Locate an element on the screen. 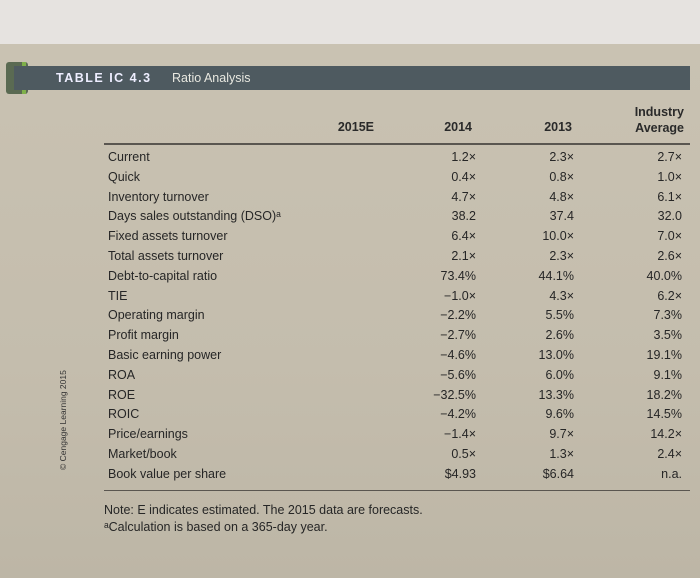 This screenshot has height=578, width=700. row-label: ROIC is located at coordinates (124, 414).